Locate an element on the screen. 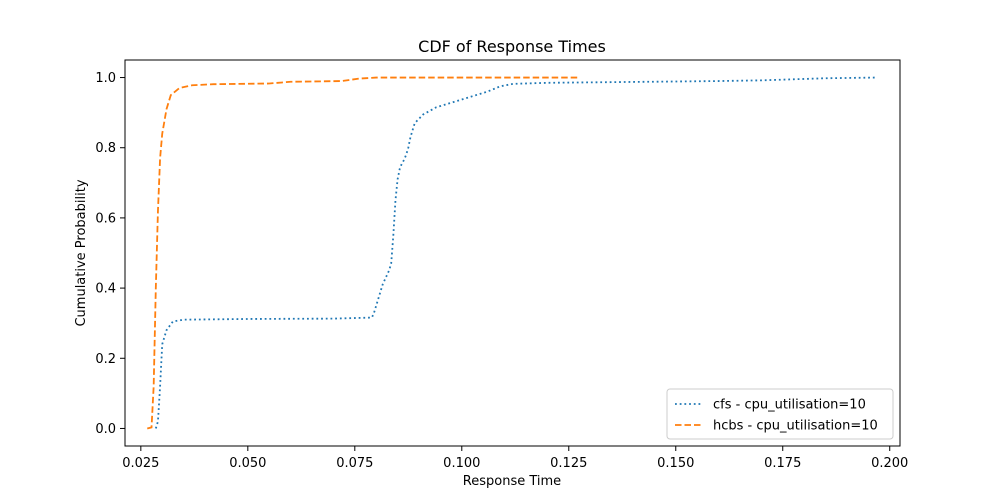 This screenshot has width=1000, height=500. y-tick-label: 0.8 is located at coordinates (105, 148).